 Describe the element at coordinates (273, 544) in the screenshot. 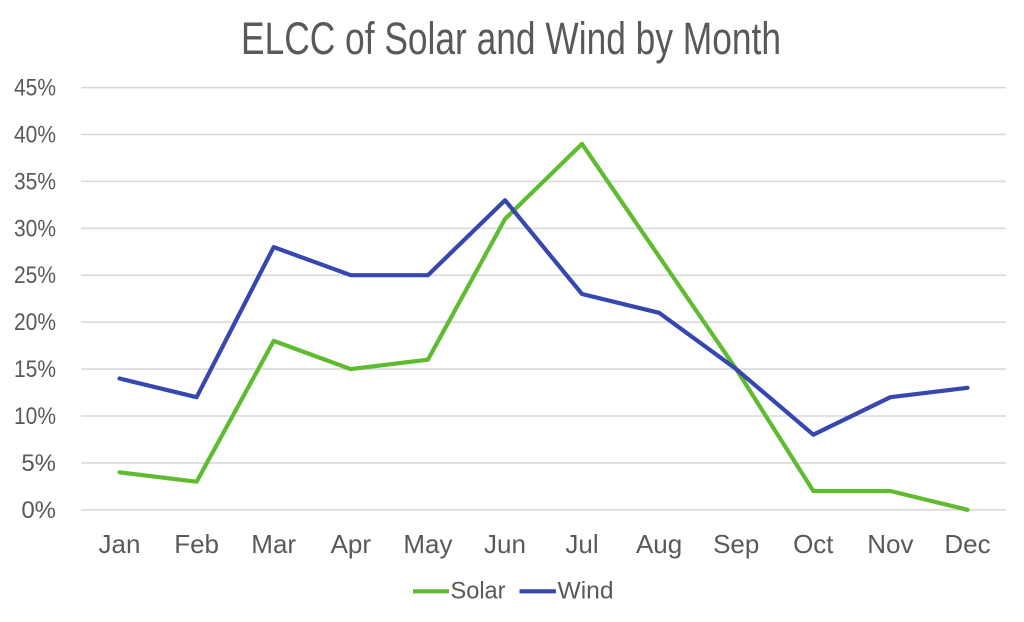

I see `svg-text: Mar` at that location.